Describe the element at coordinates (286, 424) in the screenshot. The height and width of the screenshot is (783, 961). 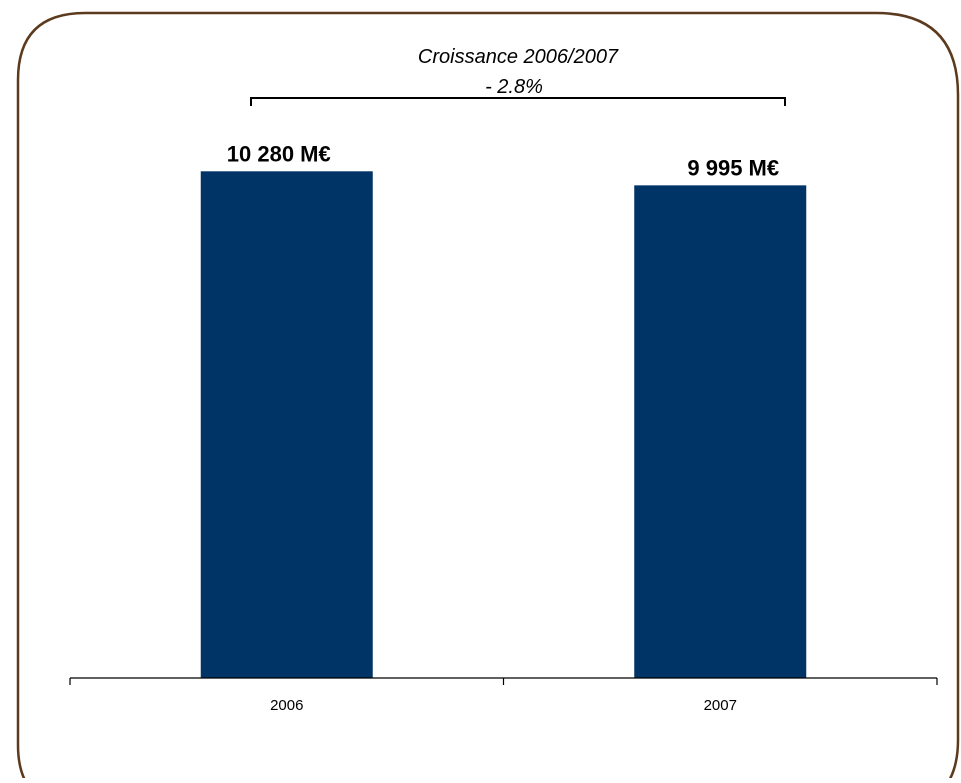
I see `bar-2006` at that location.